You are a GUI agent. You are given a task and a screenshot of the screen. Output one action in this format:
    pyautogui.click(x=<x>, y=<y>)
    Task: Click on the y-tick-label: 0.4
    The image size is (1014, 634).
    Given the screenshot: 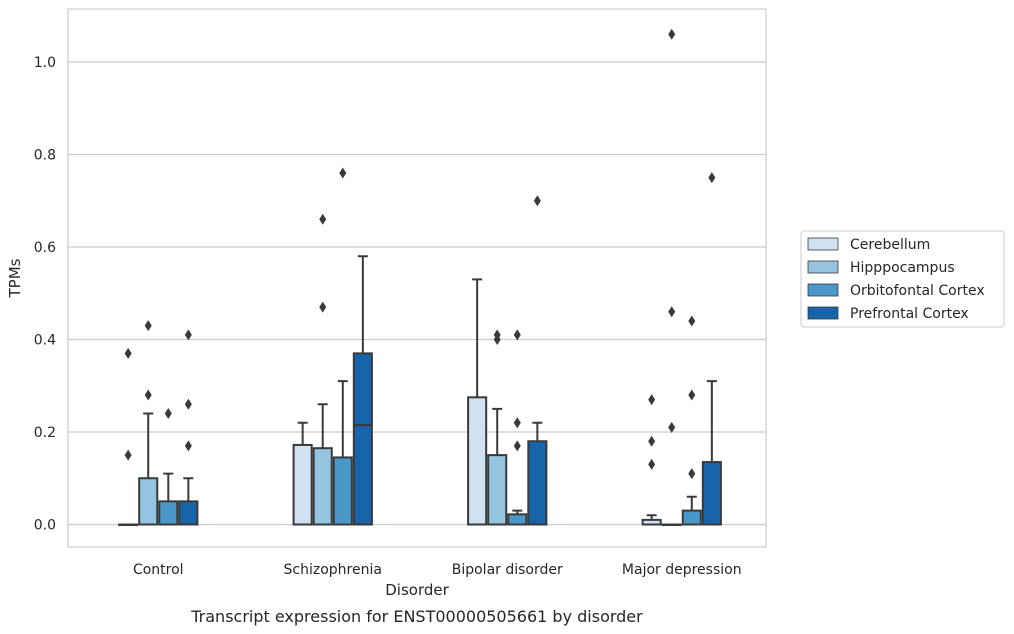 What is the action you would take?
    pyautogui.click(x=45, y=341)
    